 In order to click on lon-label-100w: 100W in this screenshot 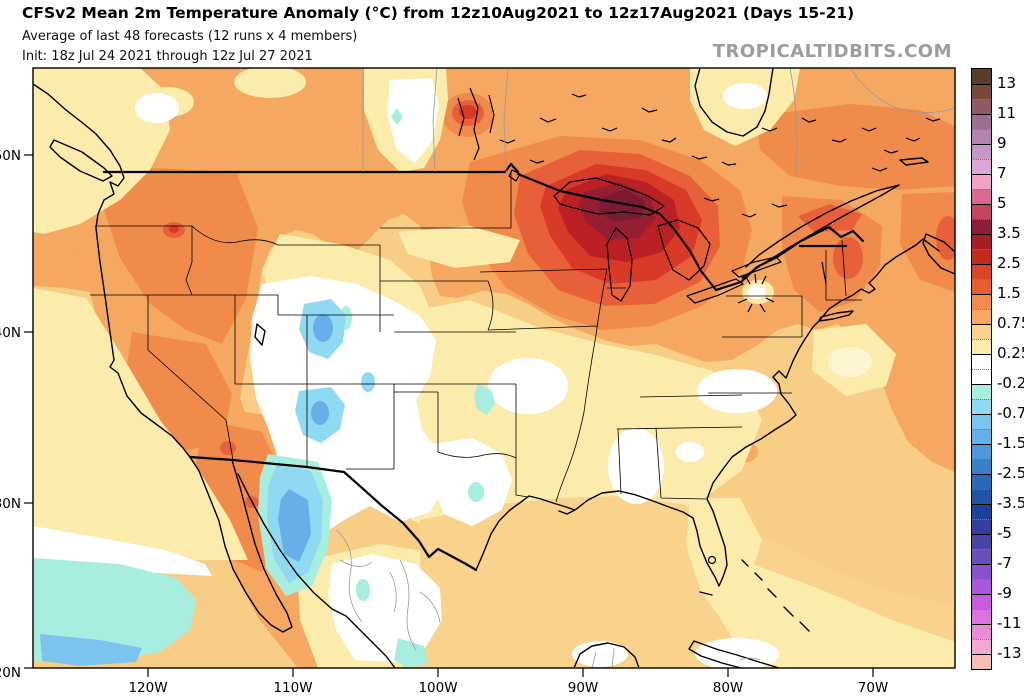, I will do `click(437, 688)`.